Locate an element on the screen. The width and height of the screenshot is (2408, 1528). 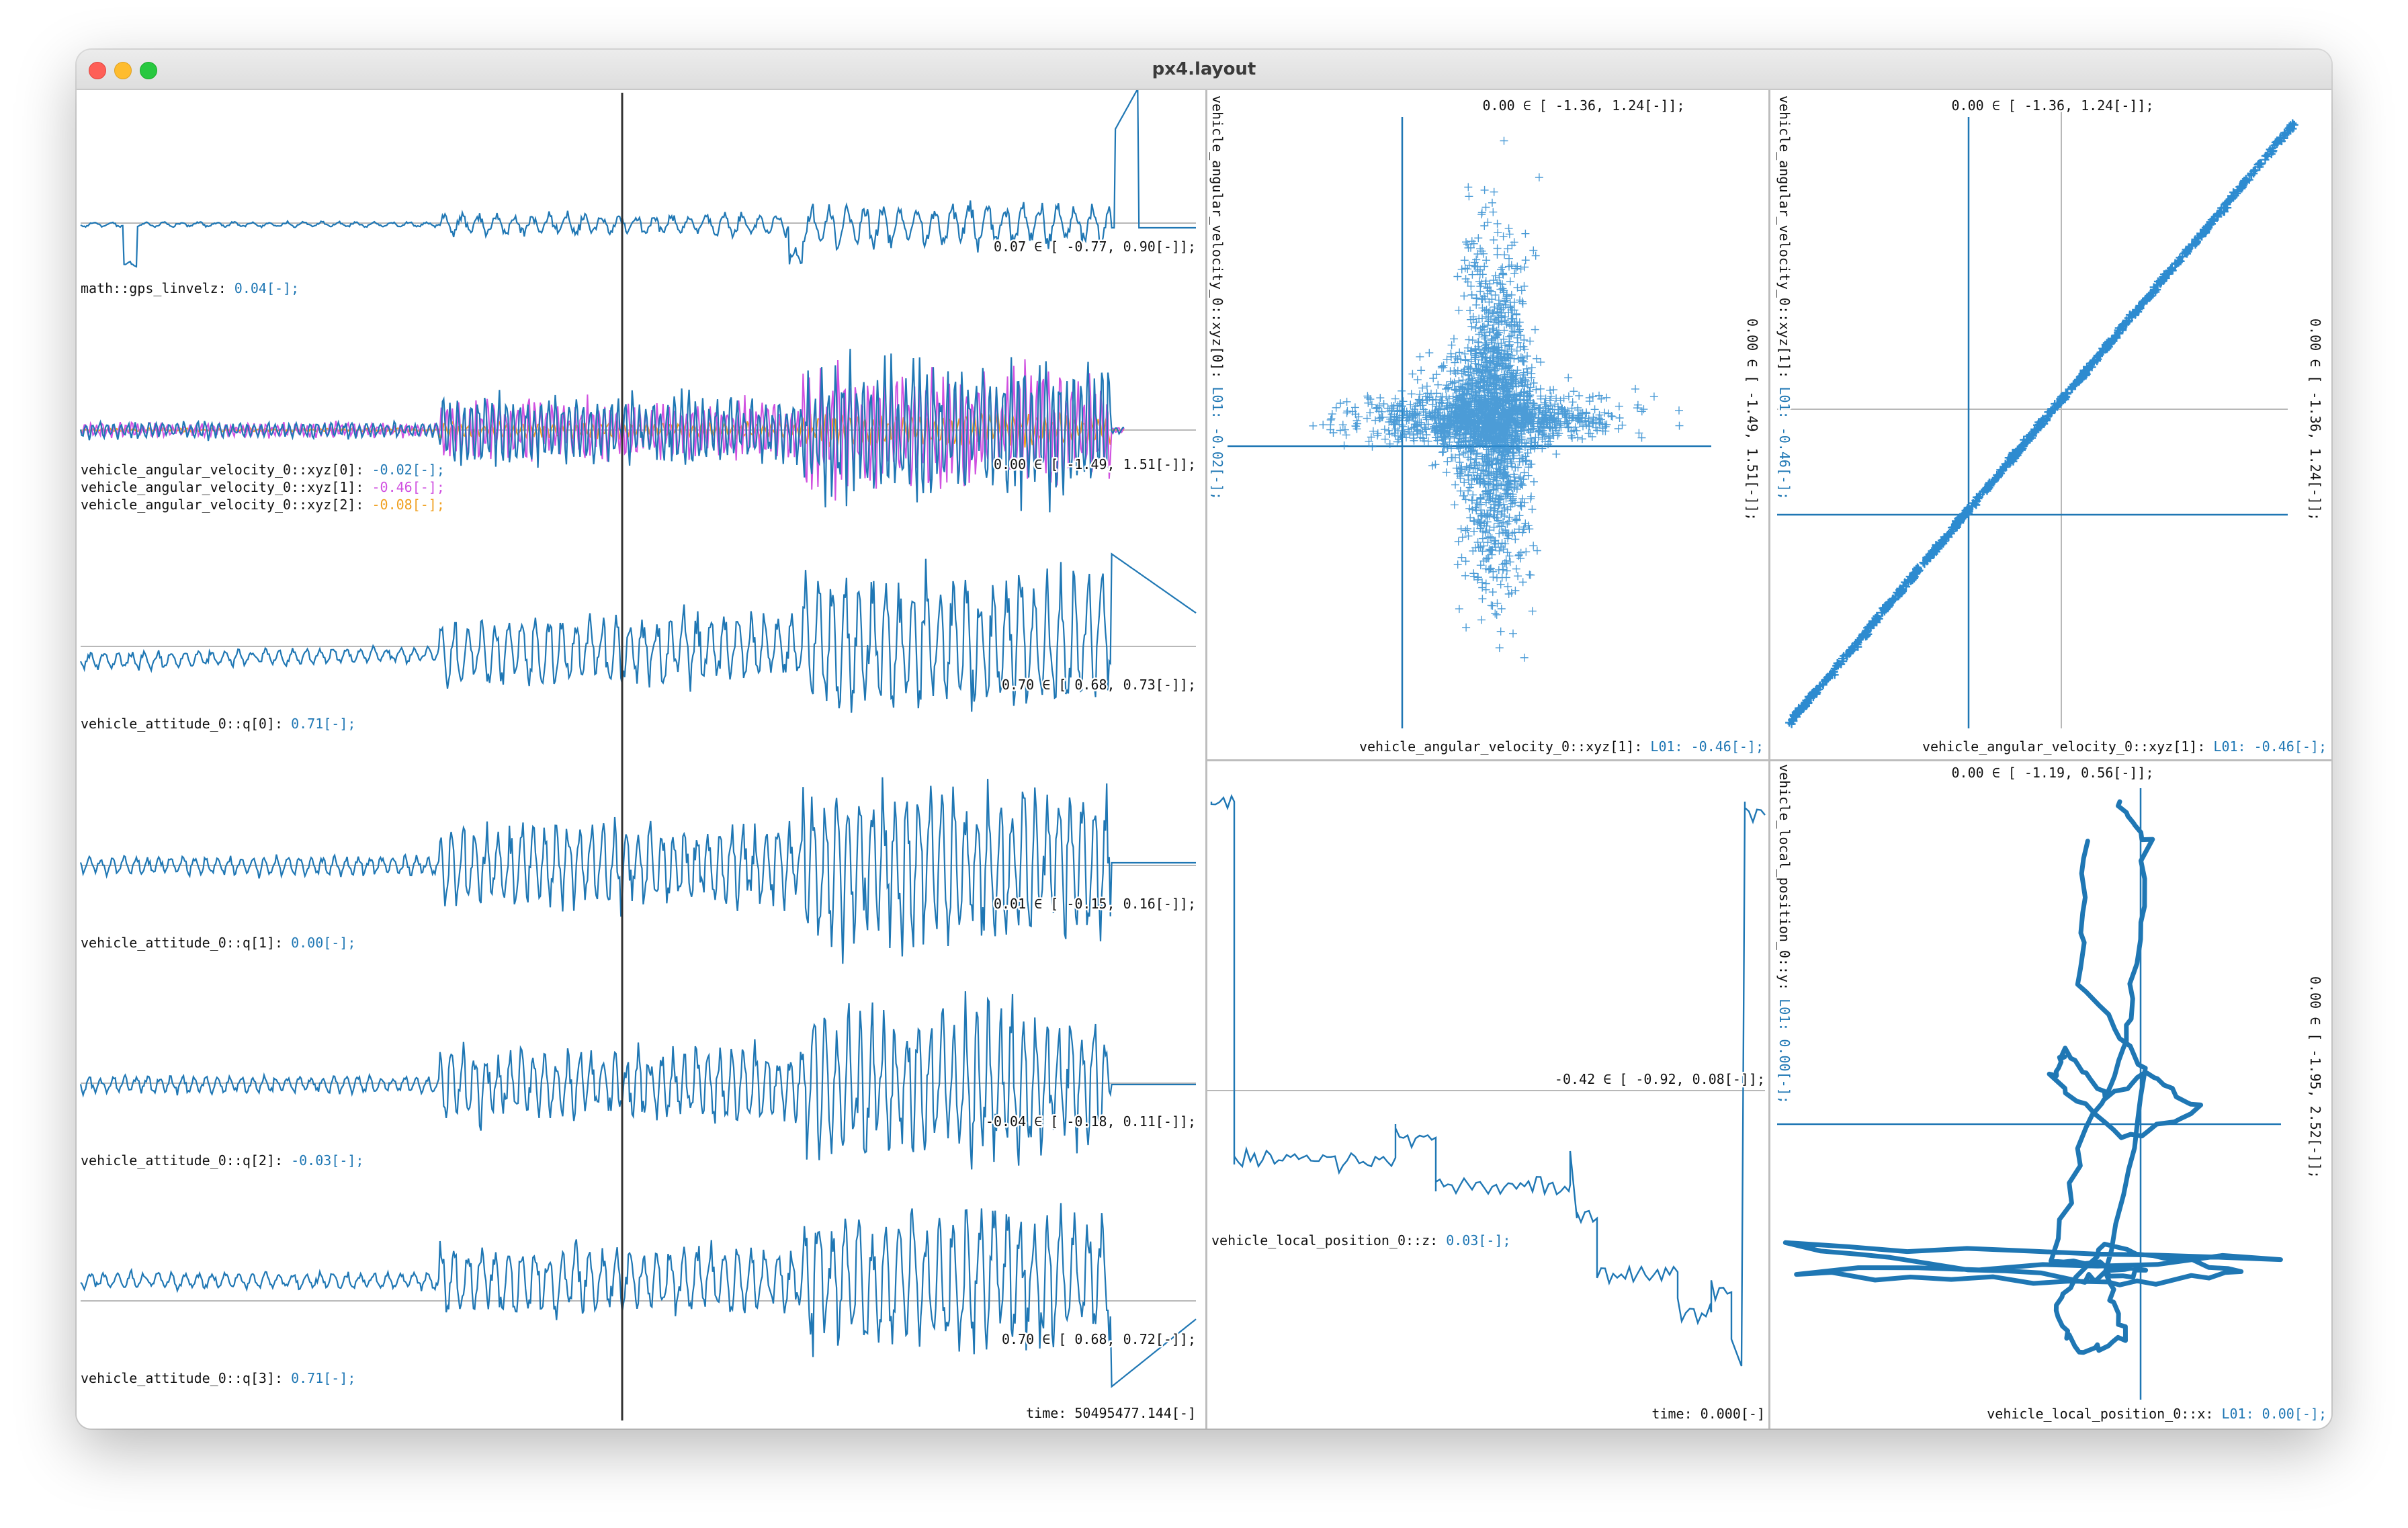
row-q3-label: vehicle_attitude_0::q[3]: 0.71[-]; is located at coordinates (218, 1378).